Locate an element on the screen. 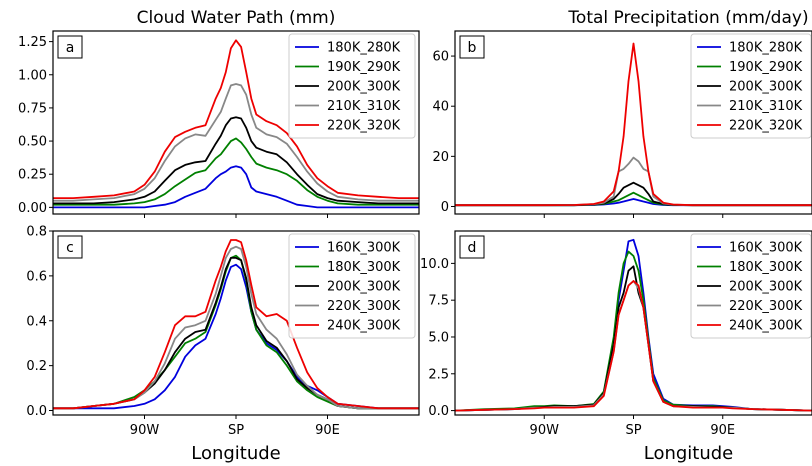 The height and width of the screenshot is (466, 812). y-tick-label: 1.25 is located at coordinates (32, 42).